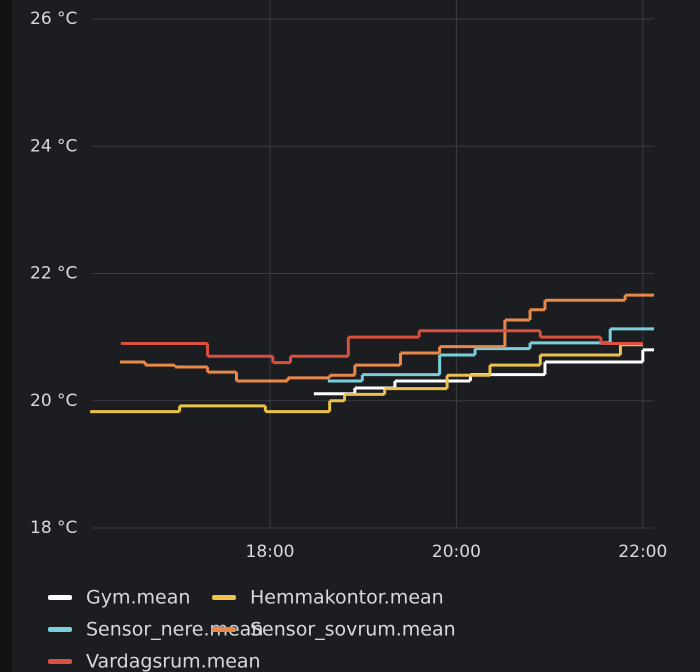  Describe the element at coordinates (372, 353) in the screenshot. I see `plot` at that location.